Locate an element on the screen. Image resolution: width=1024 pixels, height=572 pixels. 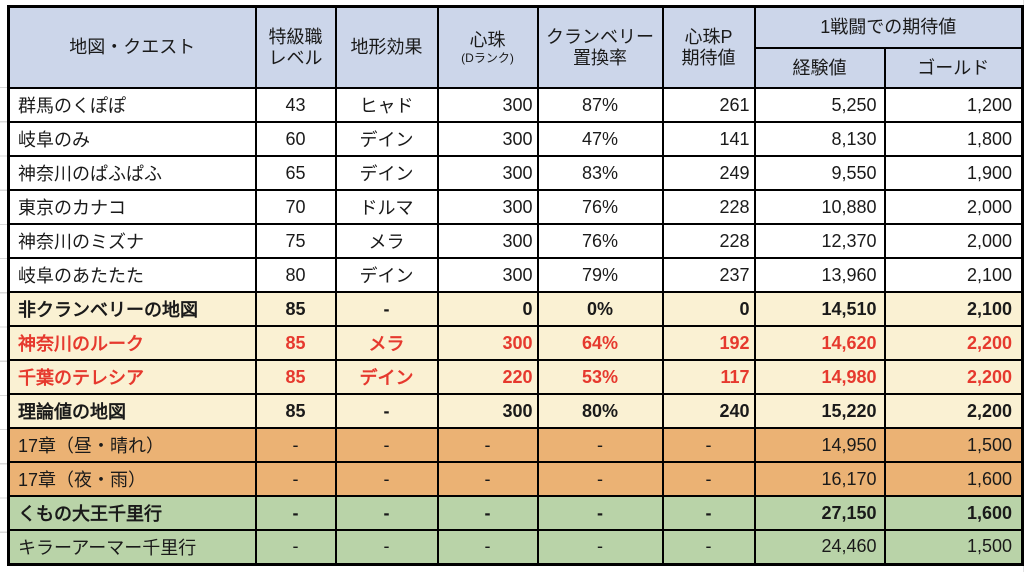
quest-name-cell: 群馬のくぽぽ is located at coordinates (132, 105).